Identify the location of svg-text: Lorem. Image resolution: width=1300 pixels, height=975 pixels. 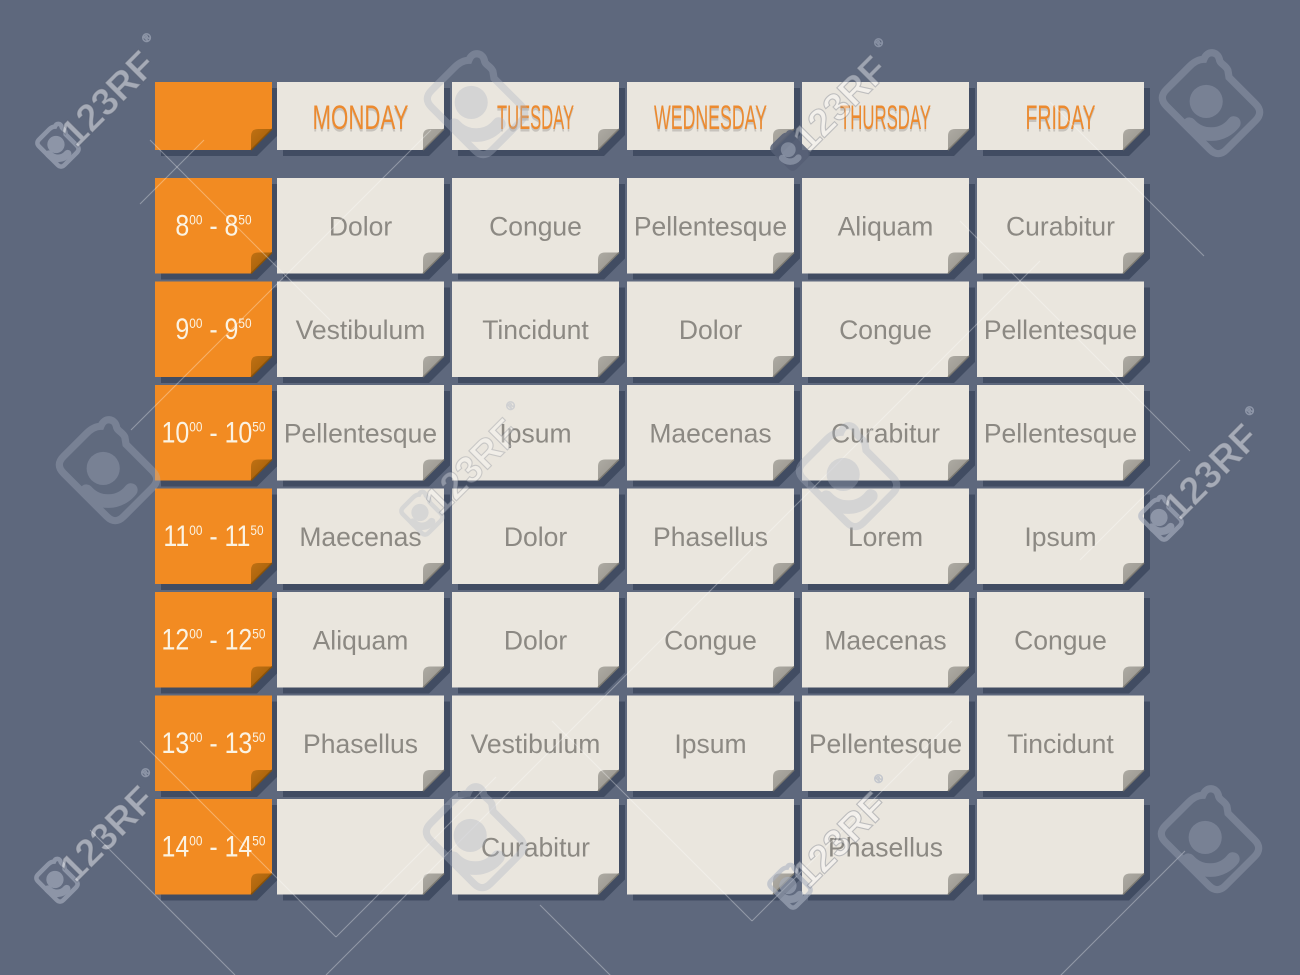
(885, 537).